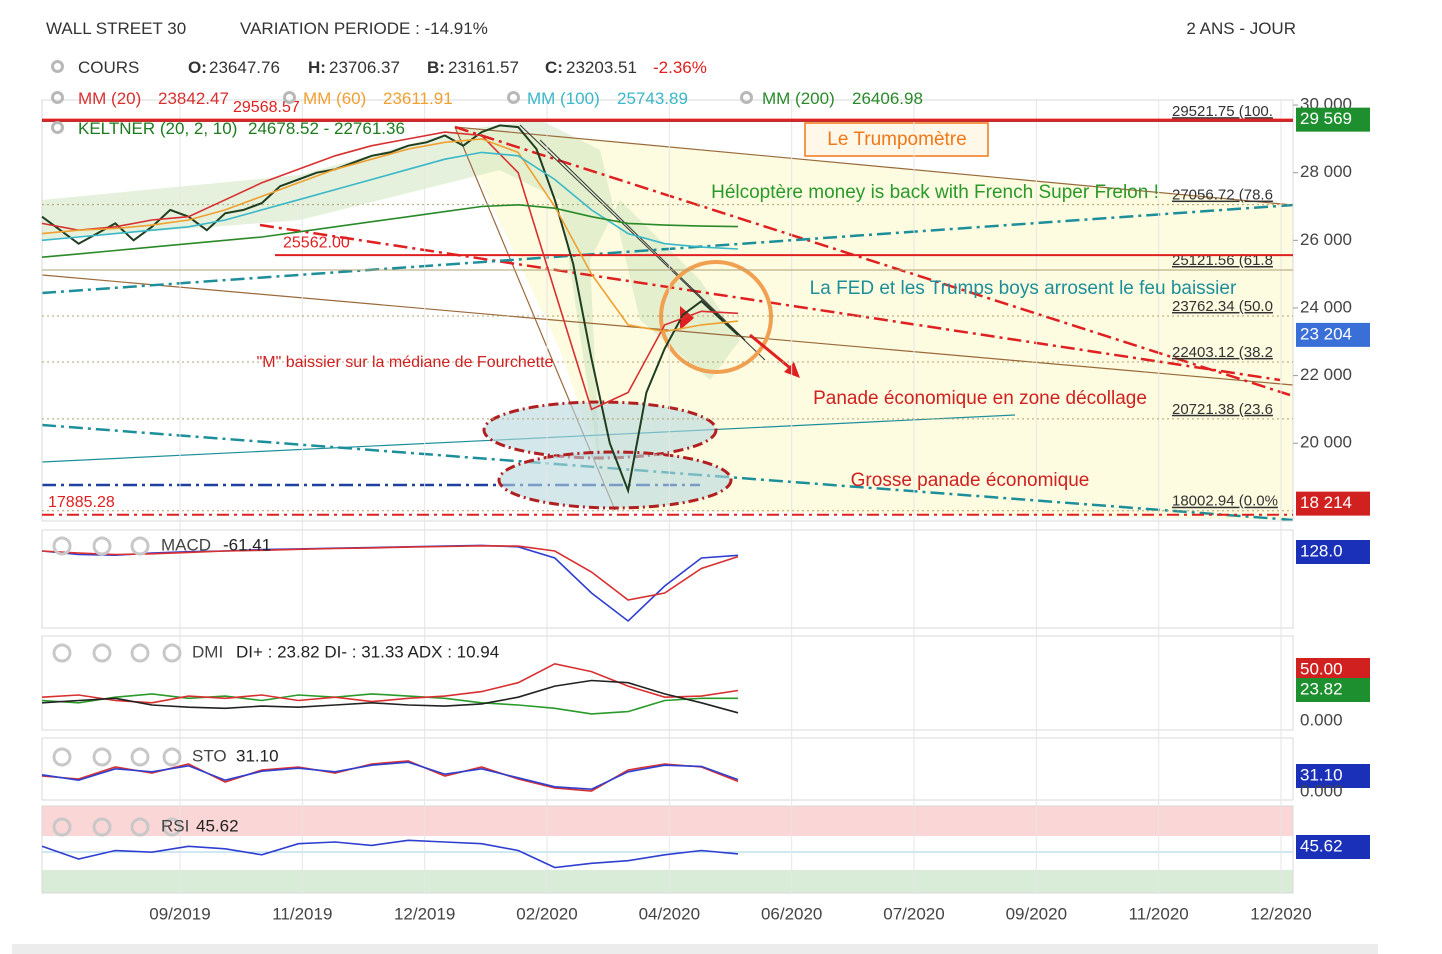  What do you see at coordinates (695, 949) in the screenshot?
I see `footer-strip` at bounding box center [695, 949].